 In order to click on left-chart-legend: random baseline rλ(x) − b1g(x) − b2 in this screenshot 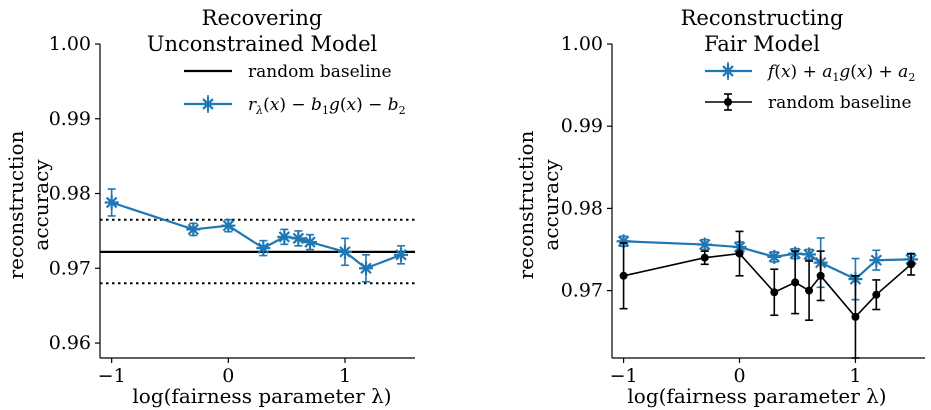, I will do `click(295, 89)`.